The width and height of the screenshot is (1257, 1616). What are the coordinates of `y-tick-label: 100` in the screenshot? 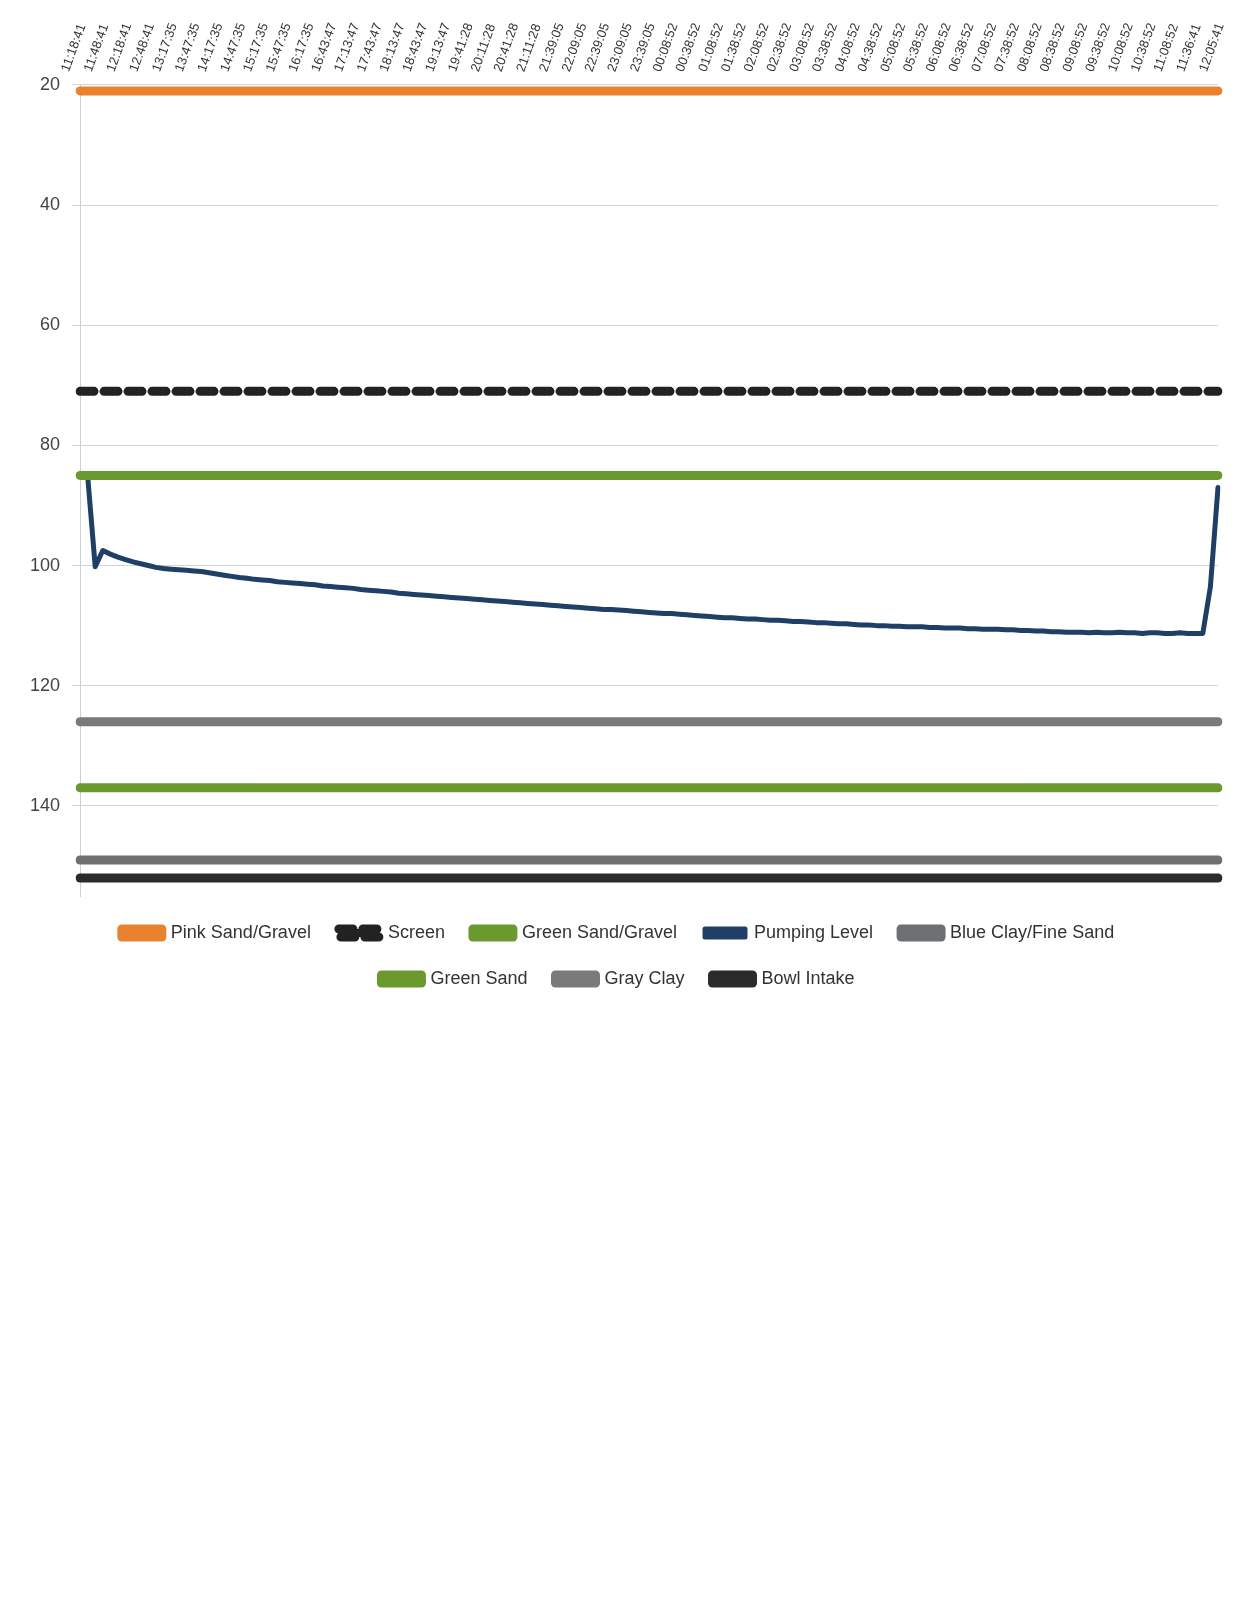 It's located at (45, 564).